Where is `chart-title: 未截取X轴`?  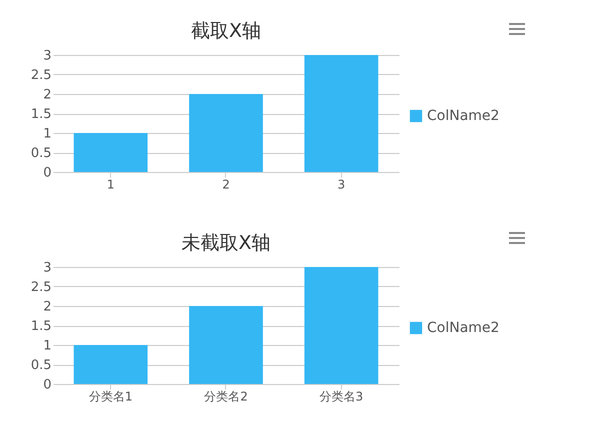
chart-title: 未截取X轴 is located at coordinates (226, 243).